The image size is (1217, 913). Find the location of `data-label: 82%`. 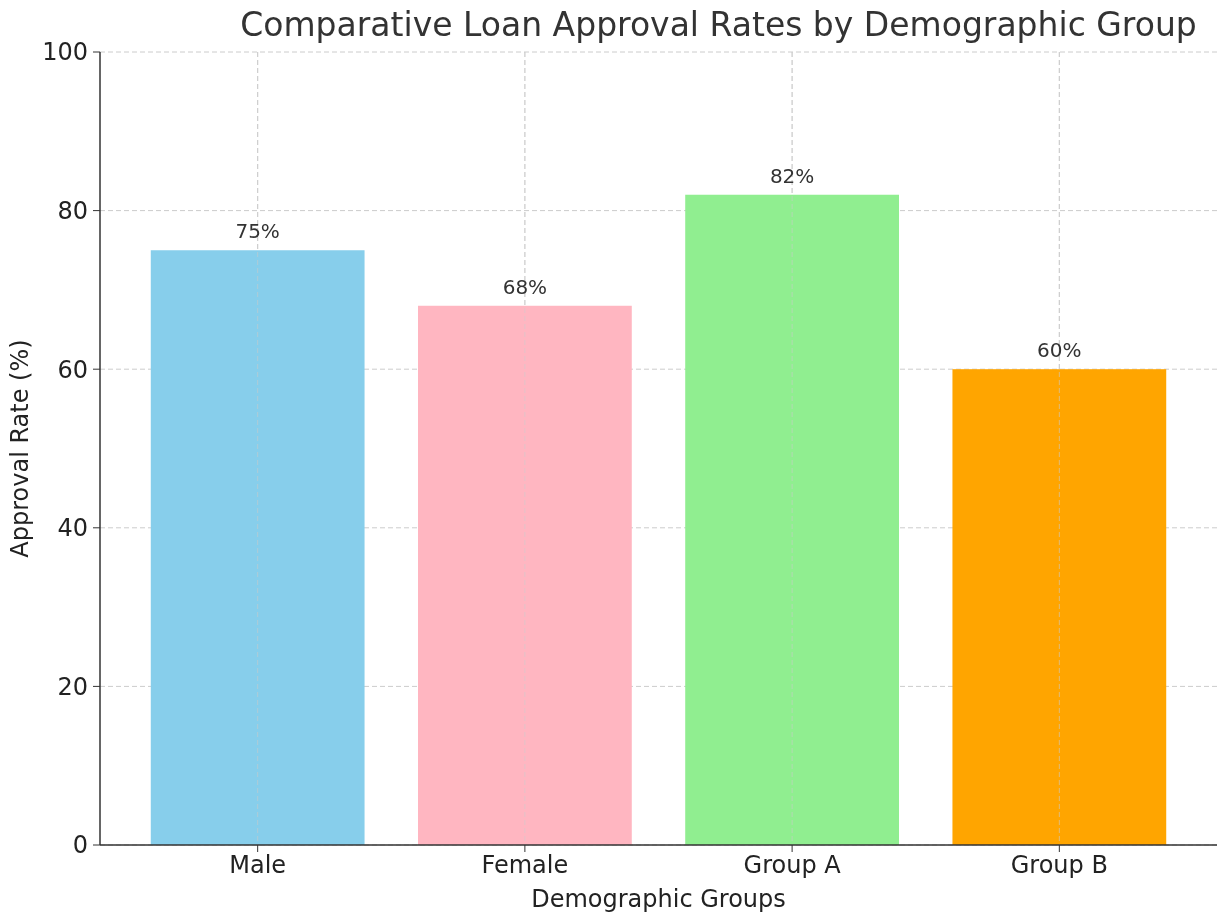

data-label: 82% is located at coordinates (792, 175).